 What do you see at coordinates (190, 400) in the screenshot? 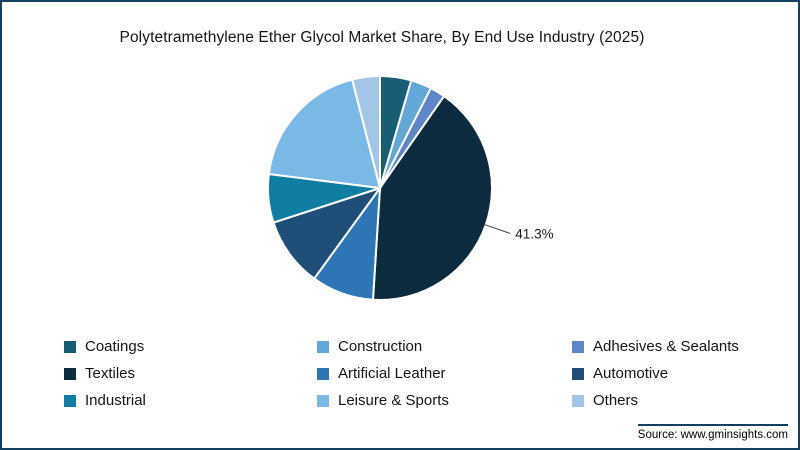
I see `legend-item-industrial: Industrial` at bounding box center [190, 400].